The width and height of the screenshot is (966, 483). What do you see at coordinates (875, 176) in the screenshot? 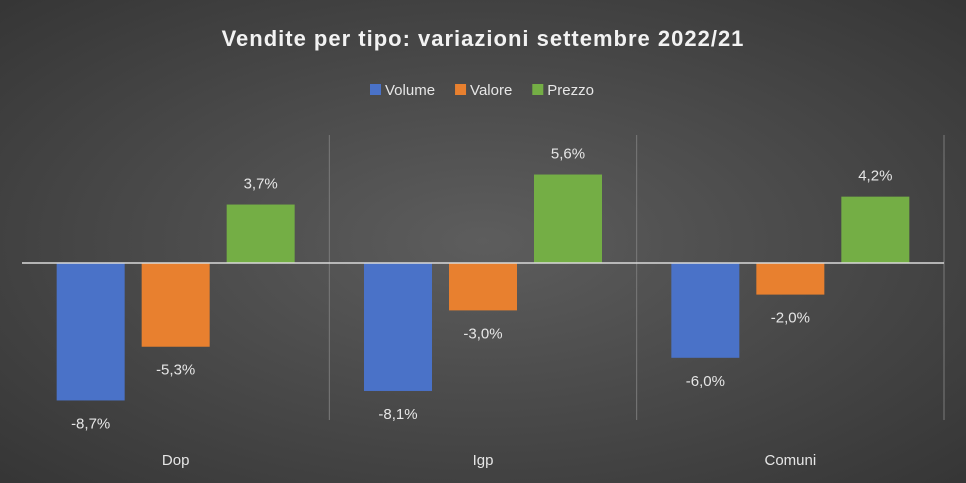
I see `data-label: 4,2%` at bounding box center [875, 176].